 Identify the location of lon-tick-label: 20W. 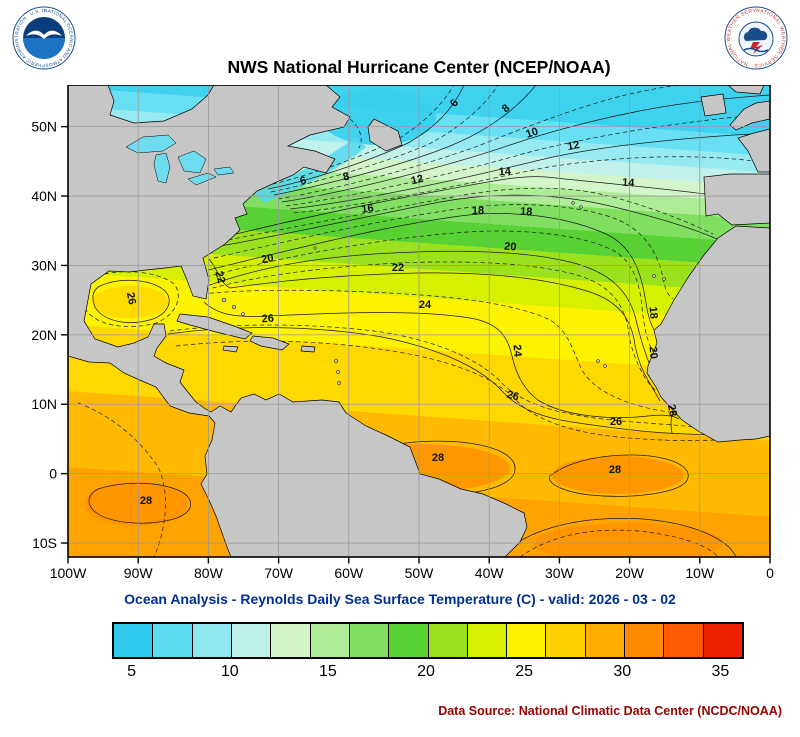
(630, 573).